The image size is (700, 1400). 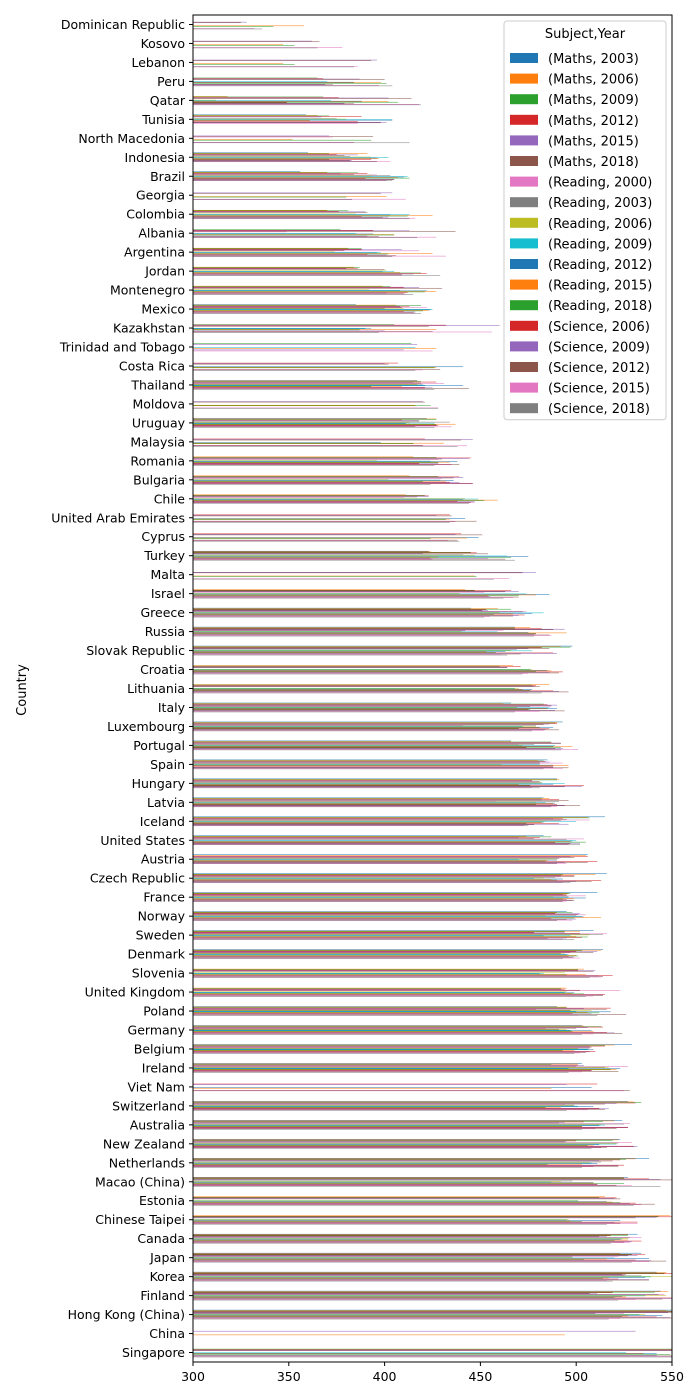 What do you see at coordinates (148, 1105) in the screenshot?
I see `y-tick-label: Switzerland` at bounding box center [148, 1105].